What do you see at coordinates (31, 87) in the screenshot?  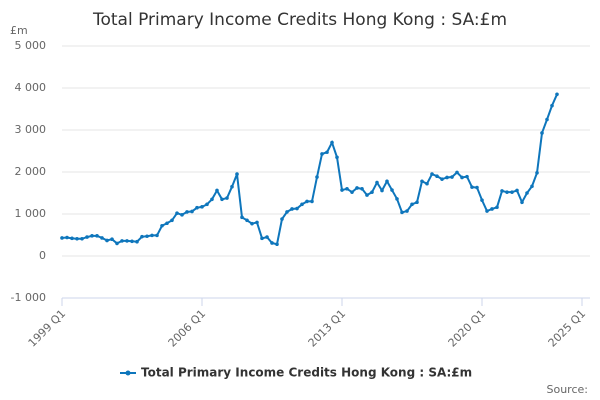 I see `y-tick-label: 4 000` at bounding box center [31, 87].